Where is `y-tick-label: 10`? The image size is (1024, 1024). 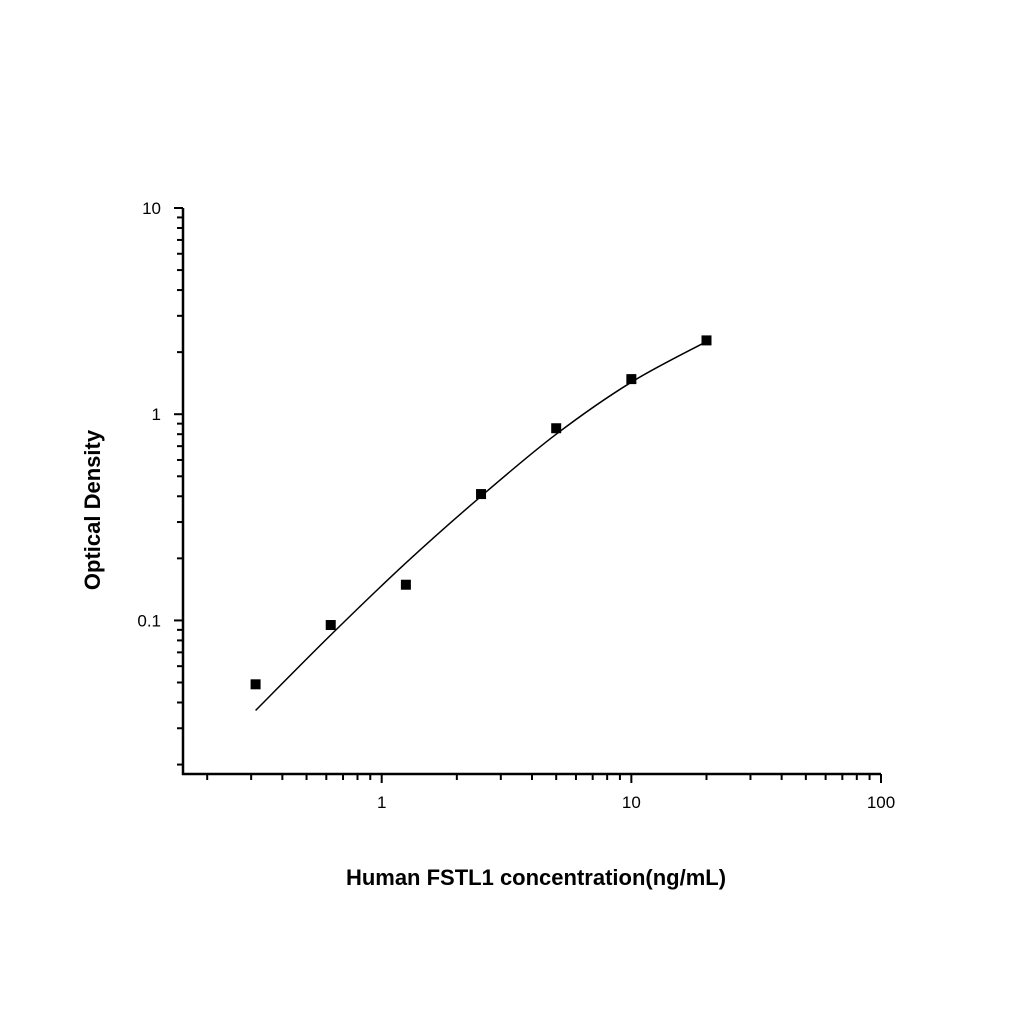
y-tick-label: 10 is located at coordinates (151, 208).